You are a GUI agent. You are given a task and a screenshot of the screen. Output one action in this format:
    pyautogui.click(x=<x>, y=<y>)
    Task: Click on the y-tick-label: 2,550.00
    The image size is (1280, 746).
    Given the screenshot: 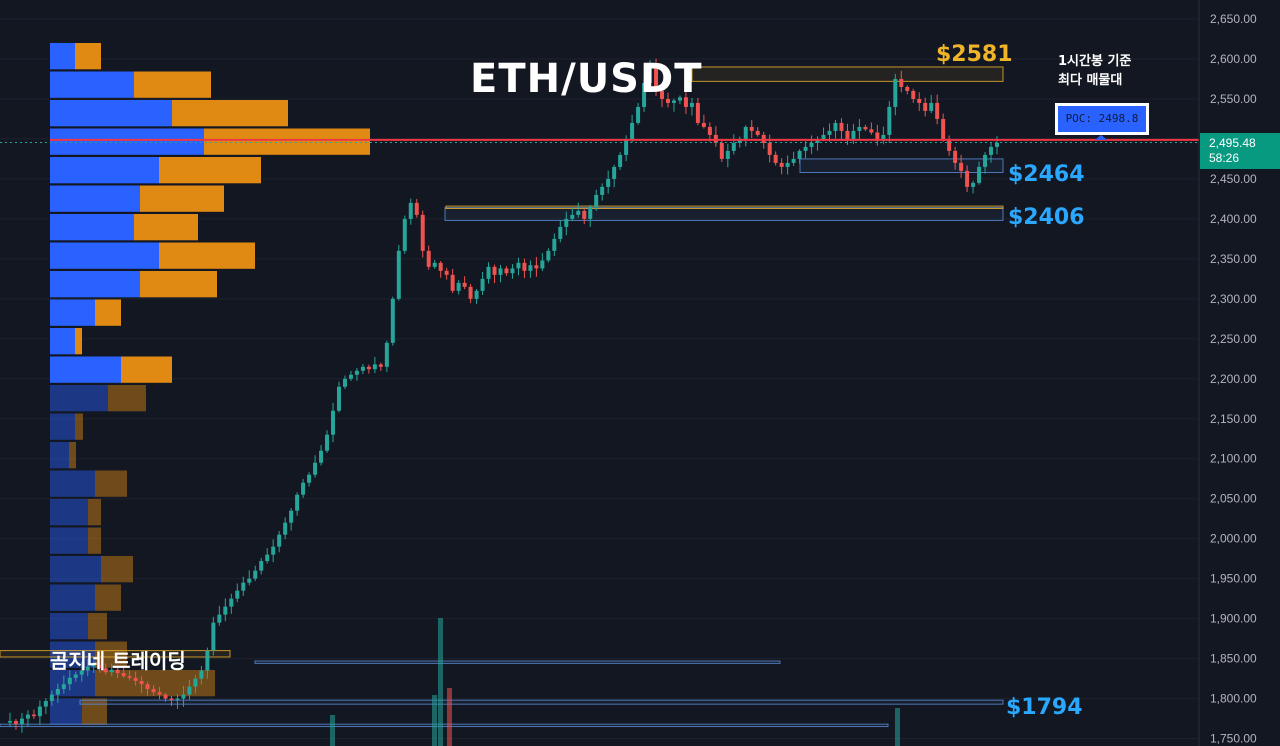 What is the action you would take?
    pyautogui.click(x=1233, y=99)
    